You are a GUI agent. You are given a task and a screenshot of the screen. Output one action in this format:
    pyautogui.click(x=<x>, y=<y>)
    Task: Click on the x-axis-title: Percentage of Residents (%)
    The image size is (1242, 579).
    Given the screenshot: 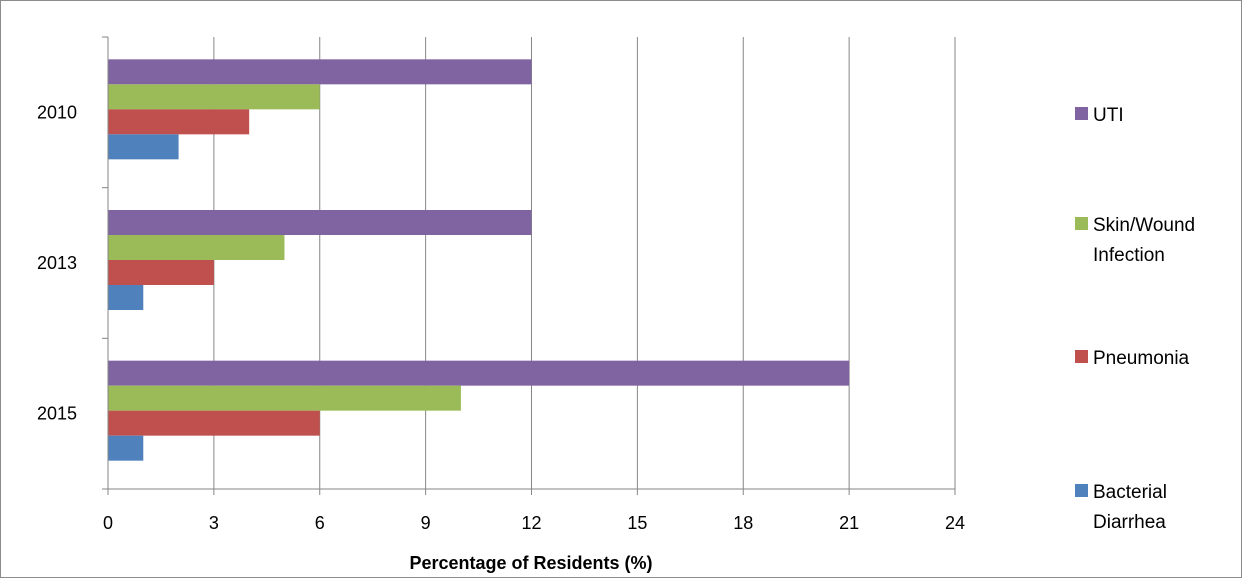 What is the action you would take?
    pyautogui.click(x=530, y=563)
    